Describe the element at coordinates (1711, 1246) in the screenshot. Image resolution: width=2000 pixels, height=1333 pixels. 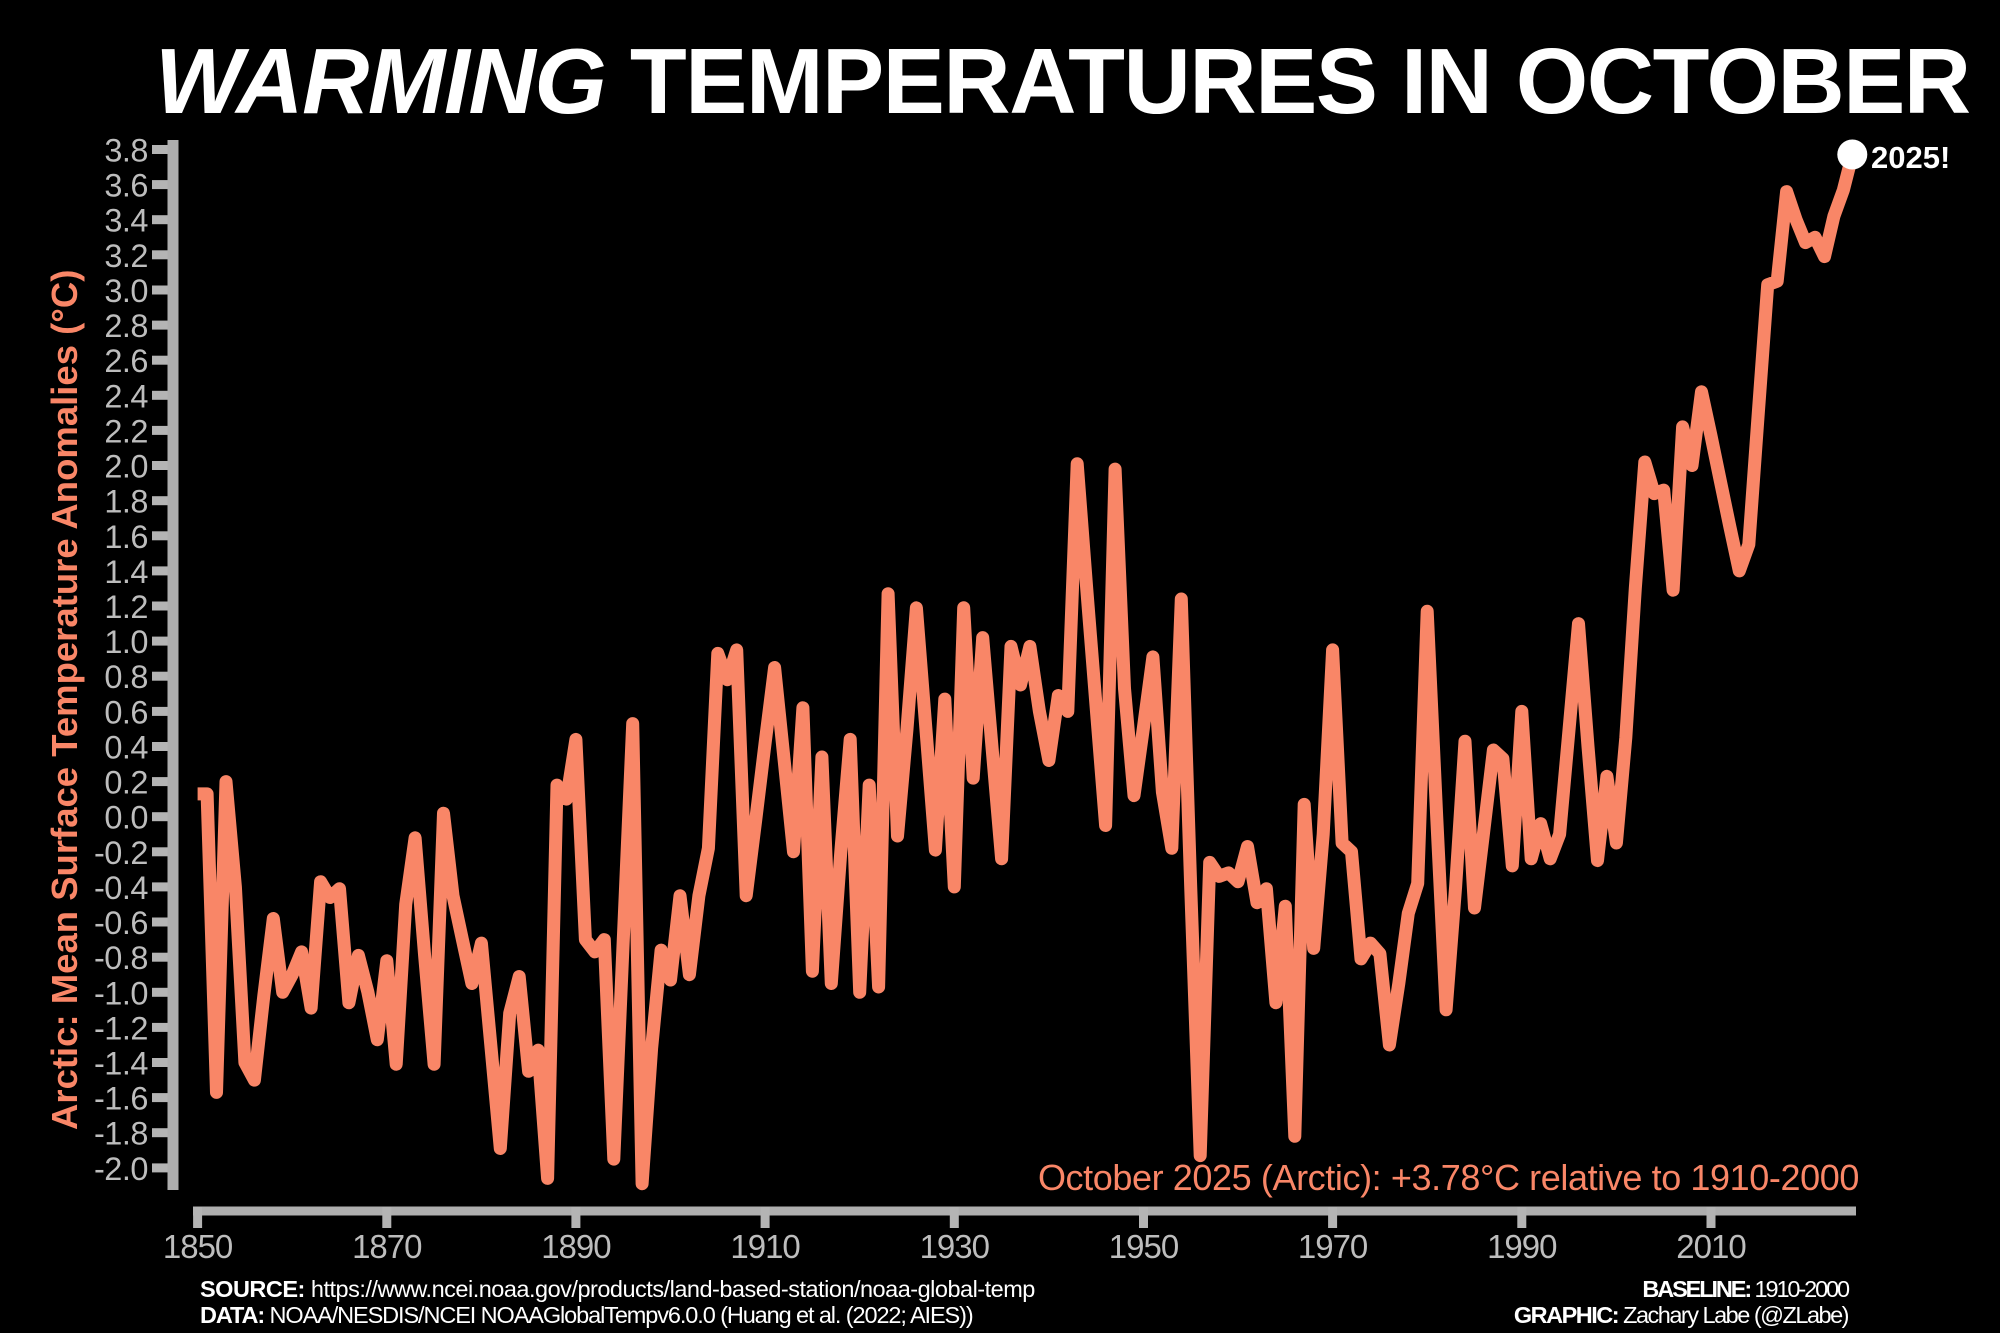
I see `svg-text: 2010` at that location.